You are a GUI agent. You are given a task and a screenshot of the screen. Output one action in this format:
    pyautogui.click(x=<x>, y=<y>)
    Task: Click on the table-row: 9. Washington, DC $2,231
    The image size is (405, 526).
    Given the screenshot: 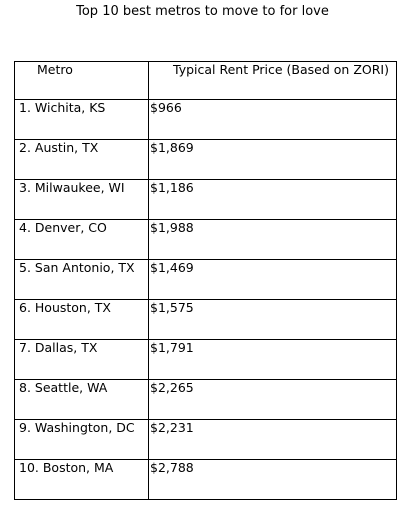 What is the action you would take?
    pyautogui.click(x=205, y=439)
    